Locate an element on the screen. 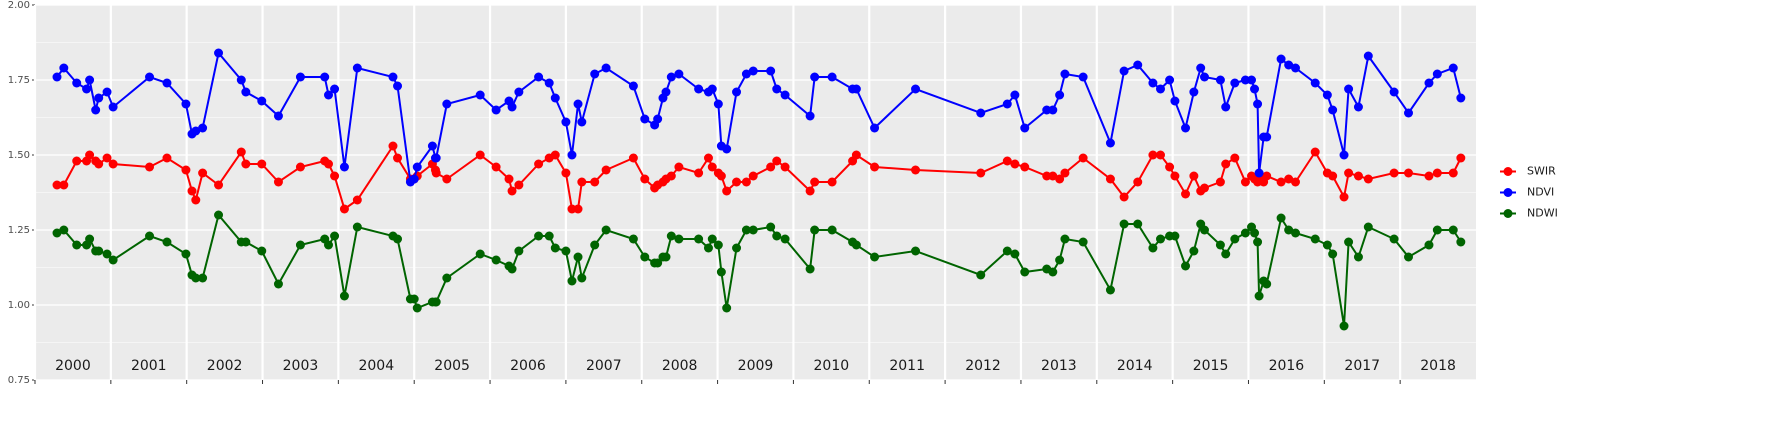  x-tick-label: 2015 is located at coordinates (1211, 366).